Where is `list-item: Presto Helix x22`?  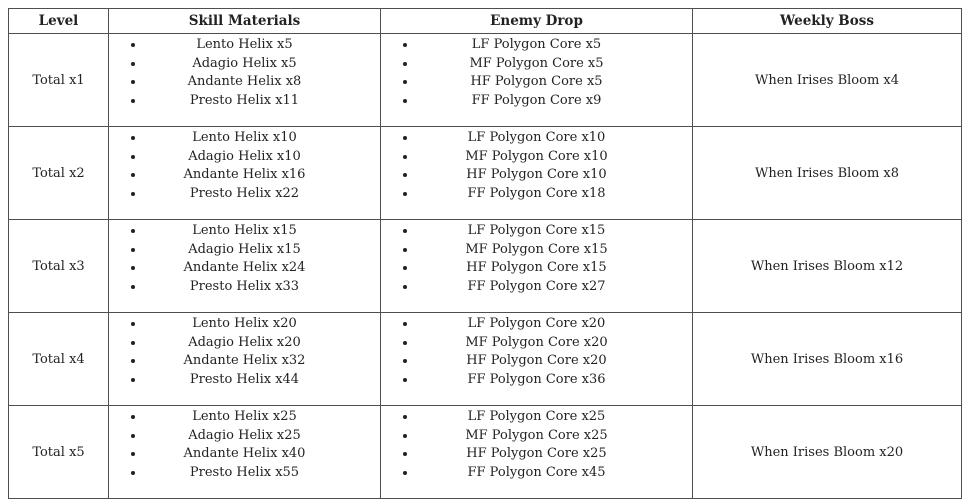
list-item: Presto Helix x22 is located at coordinates (244, 194).